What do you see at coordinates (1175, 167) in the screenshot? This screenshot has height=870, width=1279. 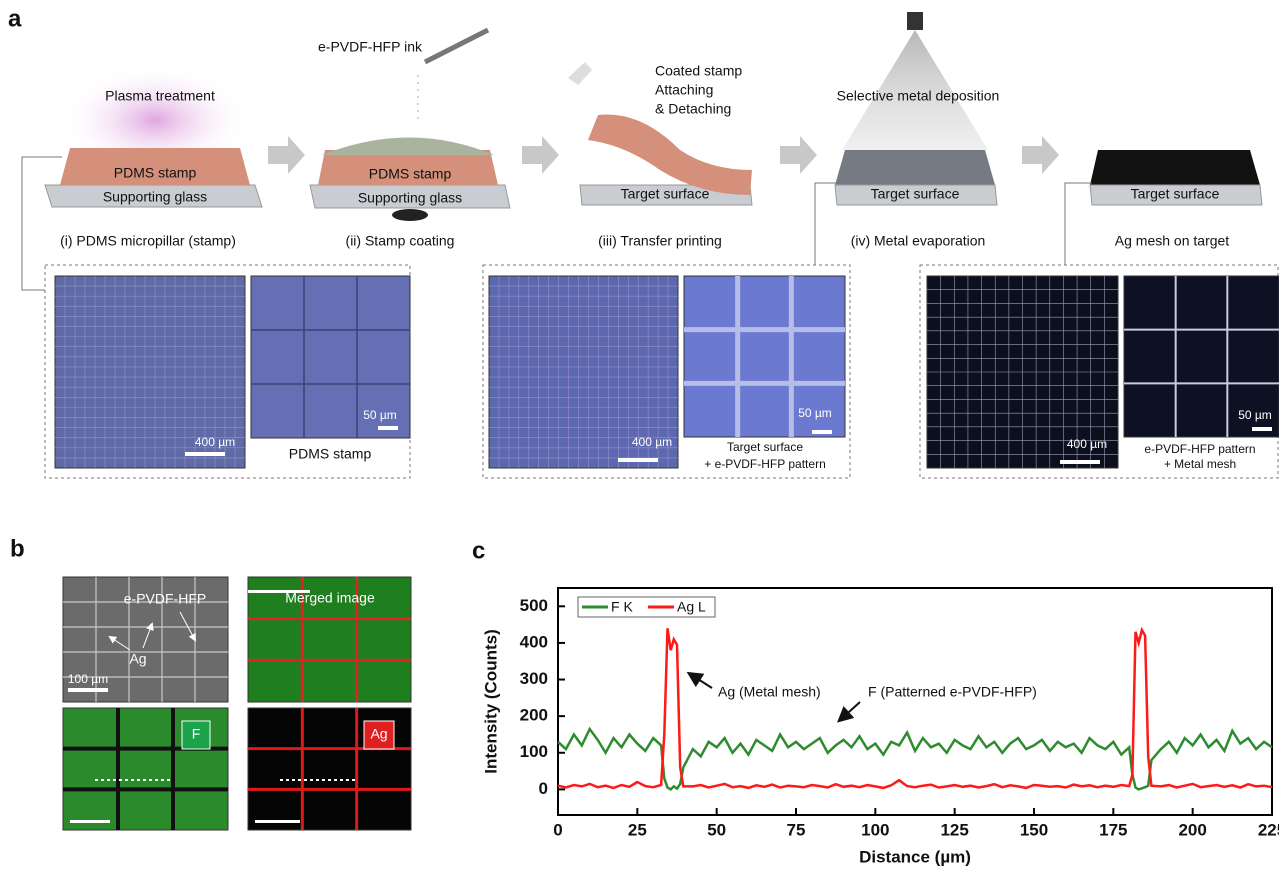 I see `mesh-top` at bounding box center [1175, 167].